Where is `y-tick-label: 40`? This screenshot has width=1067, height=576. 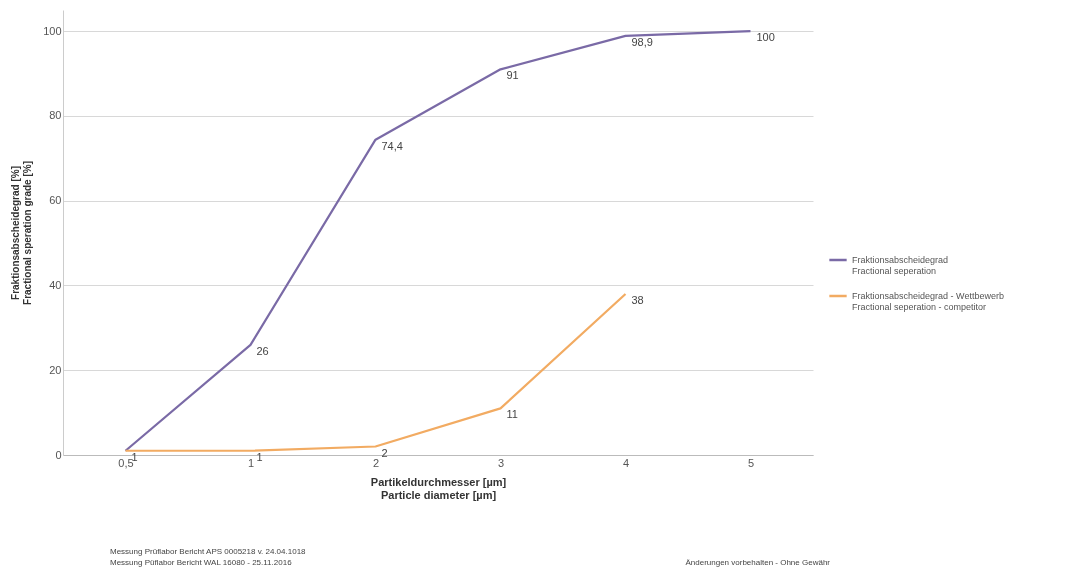
y-tick-label: 40 is located at coordinates (55, 284).